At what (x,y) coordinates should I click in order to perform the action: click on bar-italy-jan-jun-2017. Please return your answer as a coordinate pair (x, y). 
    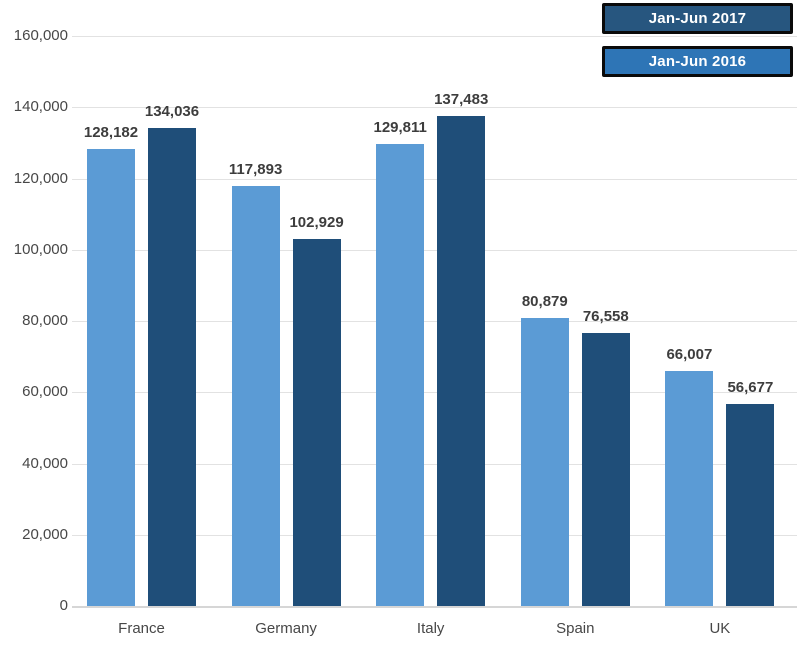
    Looking at the image, I should click on (461, 361).